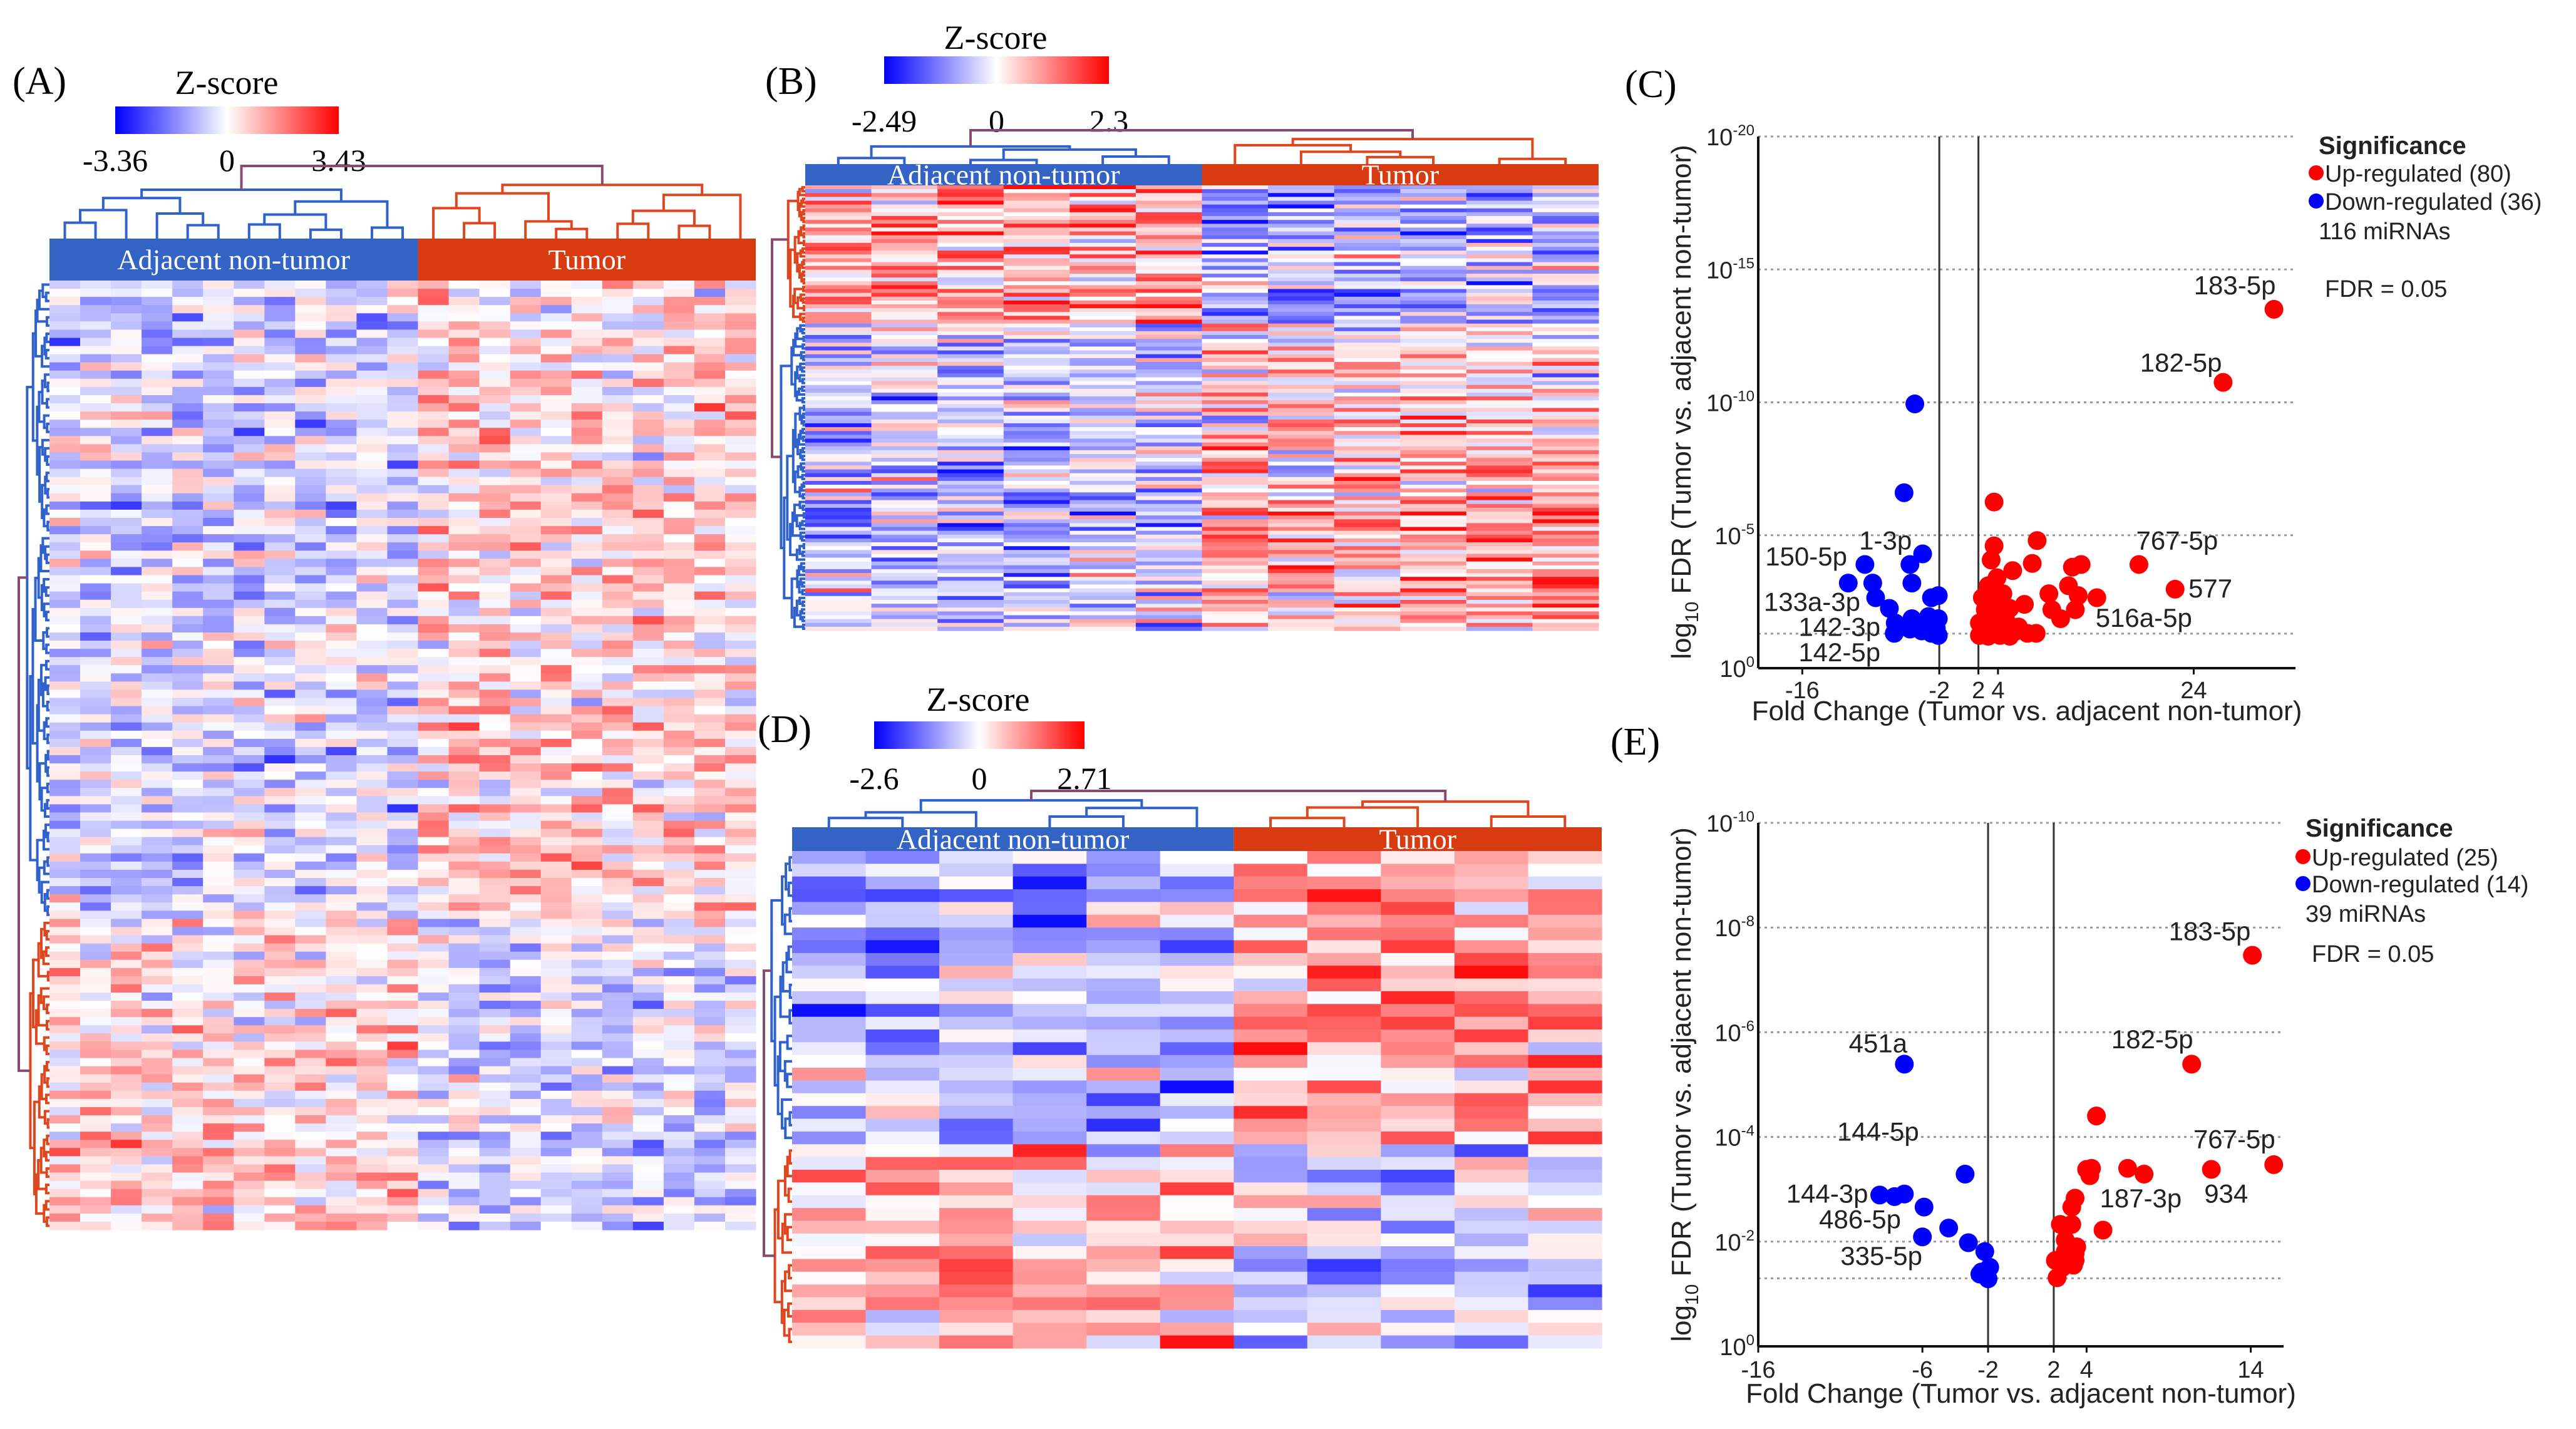  I want to click on colorbar, so click(979, 735).